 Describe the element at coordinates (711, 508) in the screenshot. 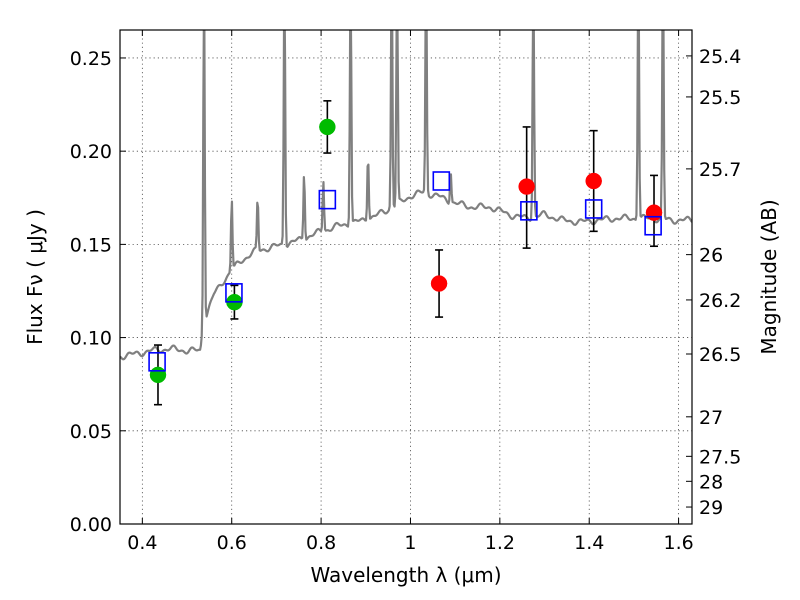

I see `magnitude-tick-label: 29` at that location.